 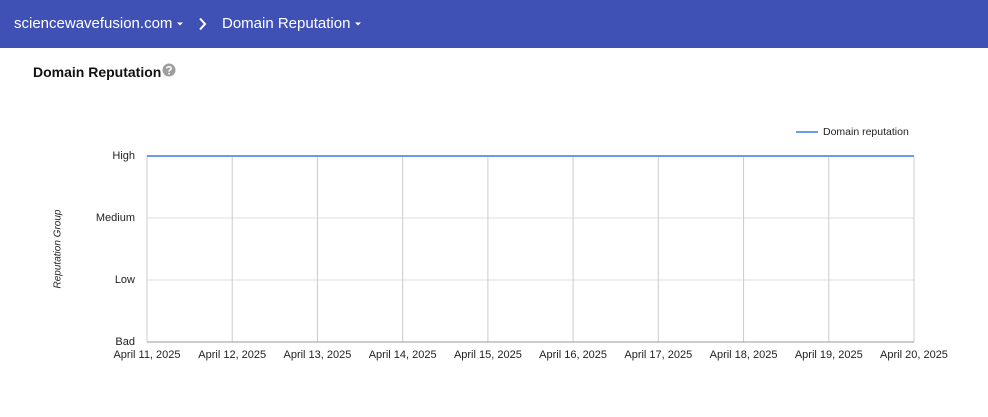 What do you see at coordinates (125, 280) in the screenshot?
I see `y-tick-label: Low` at bounding box center [125, 280].